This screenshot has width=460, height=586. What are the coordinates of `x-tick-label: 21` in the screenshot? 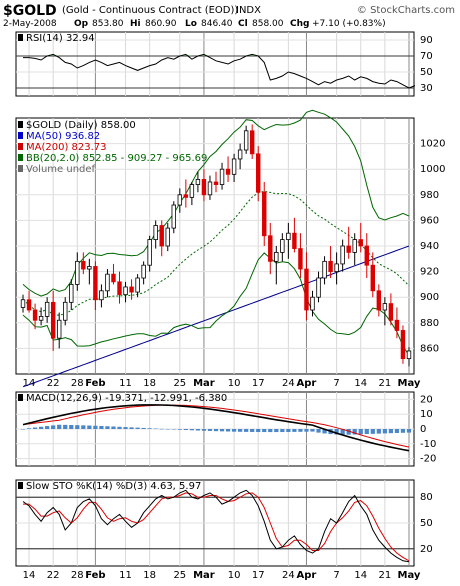 It's located at (384, 383).